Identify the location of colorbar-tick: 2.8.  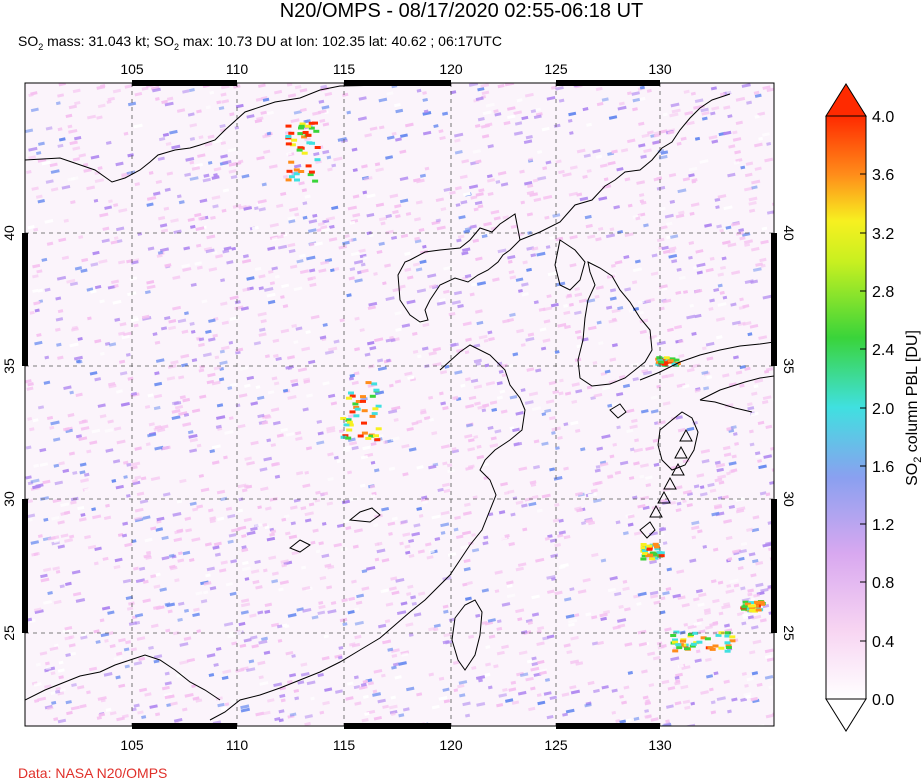
(883, 292).